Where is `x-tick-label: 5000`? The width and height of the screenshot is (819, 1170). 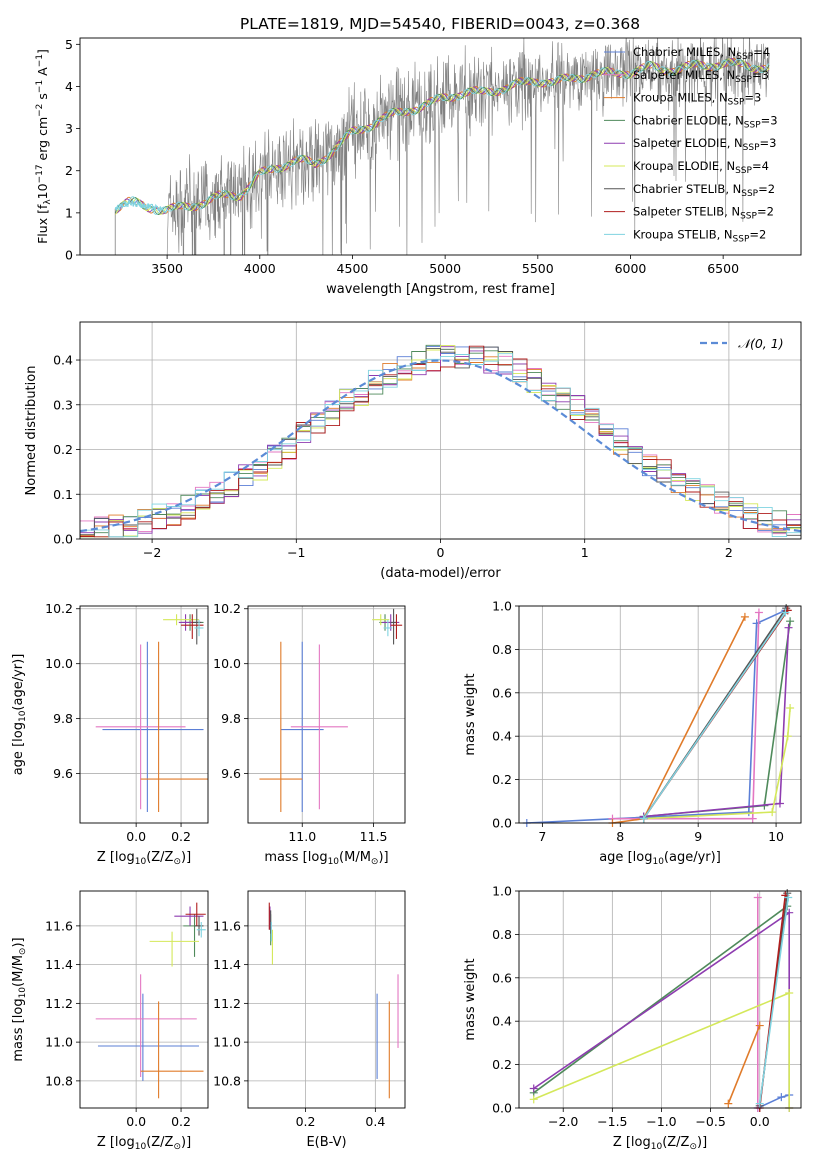
x-tick-label: 5000 is located at coordinates (445, 268).